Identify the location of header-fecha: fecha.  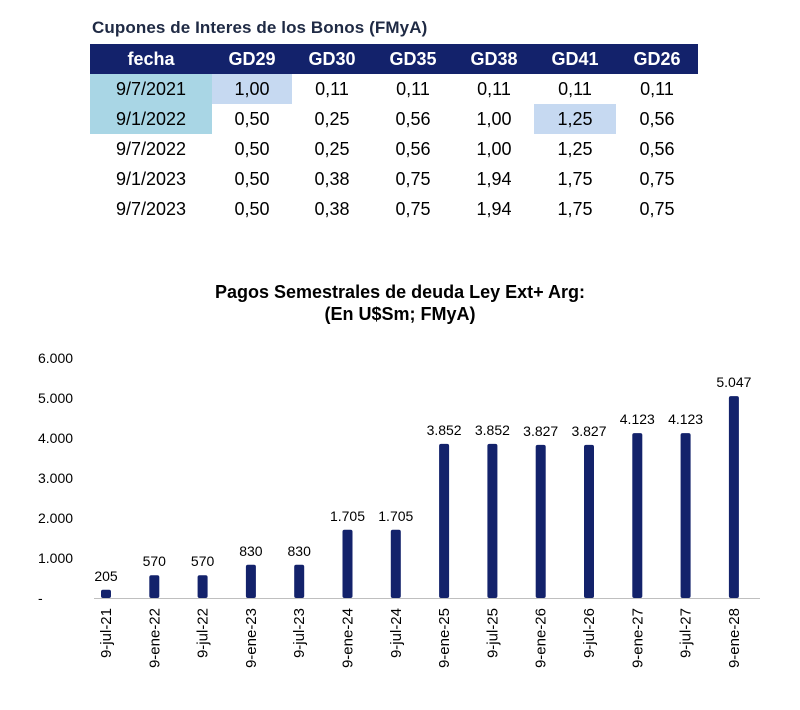
(151, 59).